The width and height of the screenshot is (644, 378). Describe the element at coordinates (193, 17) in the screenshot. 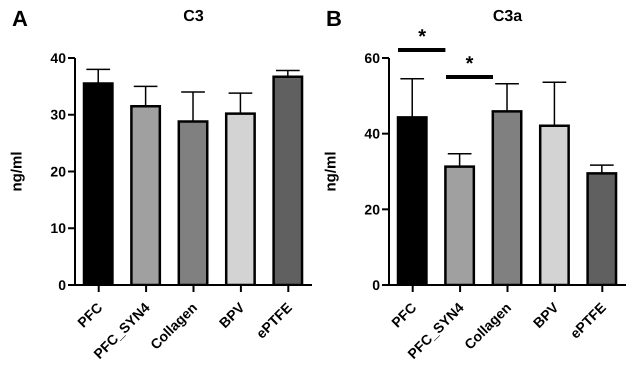

I see `chart-title: C3` at that location.